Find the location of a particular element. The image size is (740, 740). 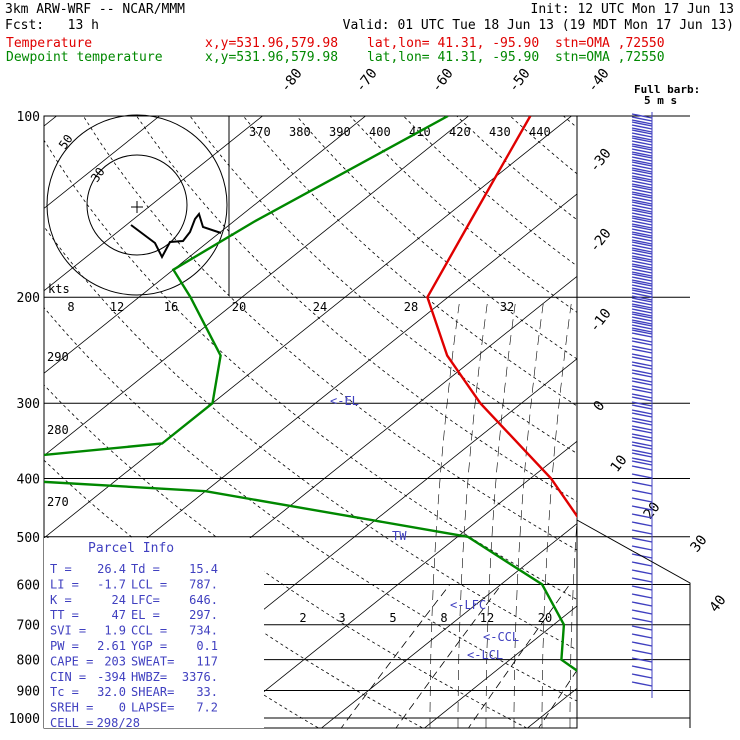

pressure-label: 800 is located at coordinates (28, 661).